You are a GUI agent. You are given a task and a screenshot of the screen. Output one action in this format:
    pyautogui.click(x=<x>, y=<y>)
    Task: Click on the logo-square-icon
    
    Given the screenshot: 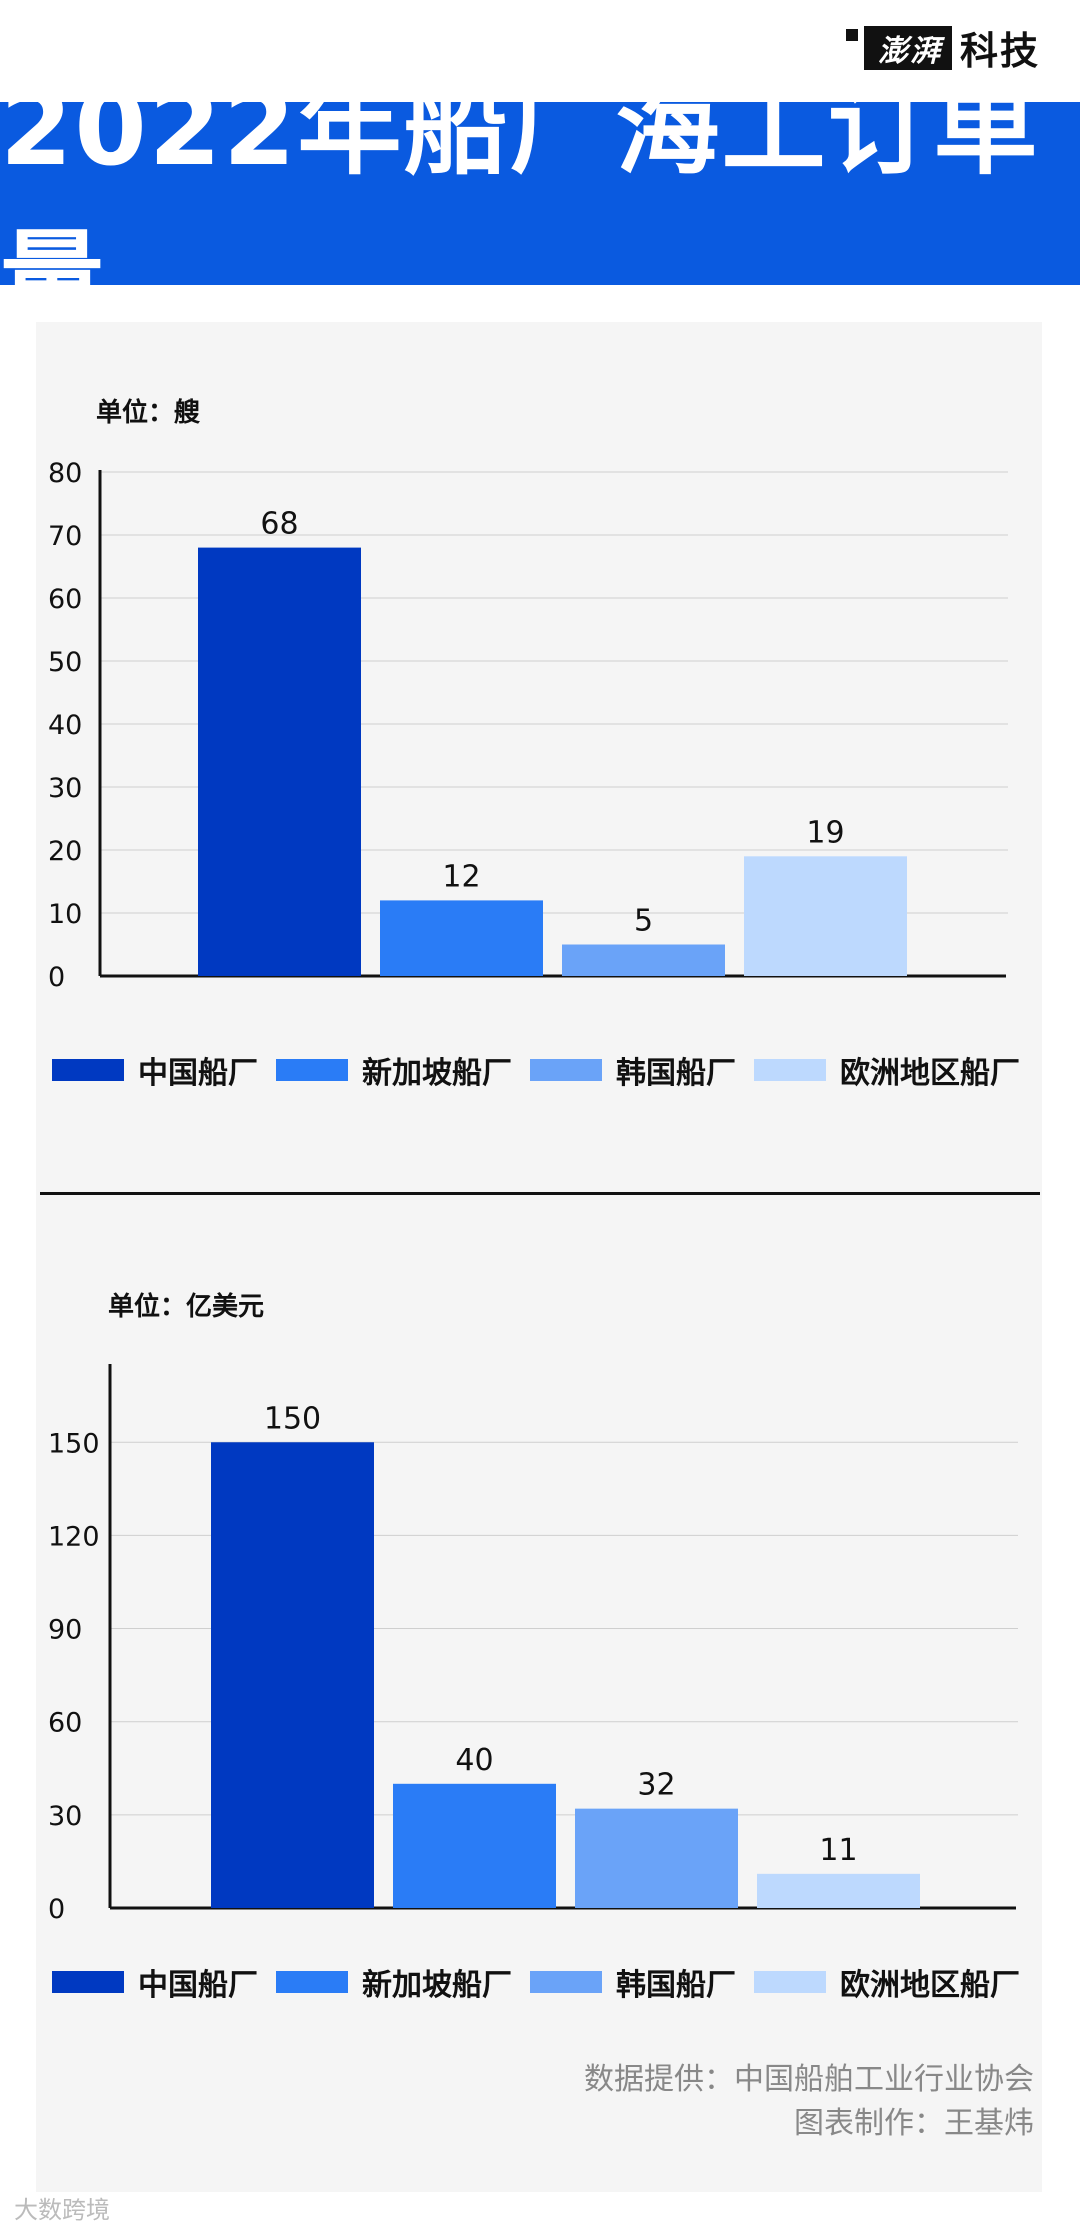 What is the action you would take?
    pyautogui.click(x=851, y=34)
    